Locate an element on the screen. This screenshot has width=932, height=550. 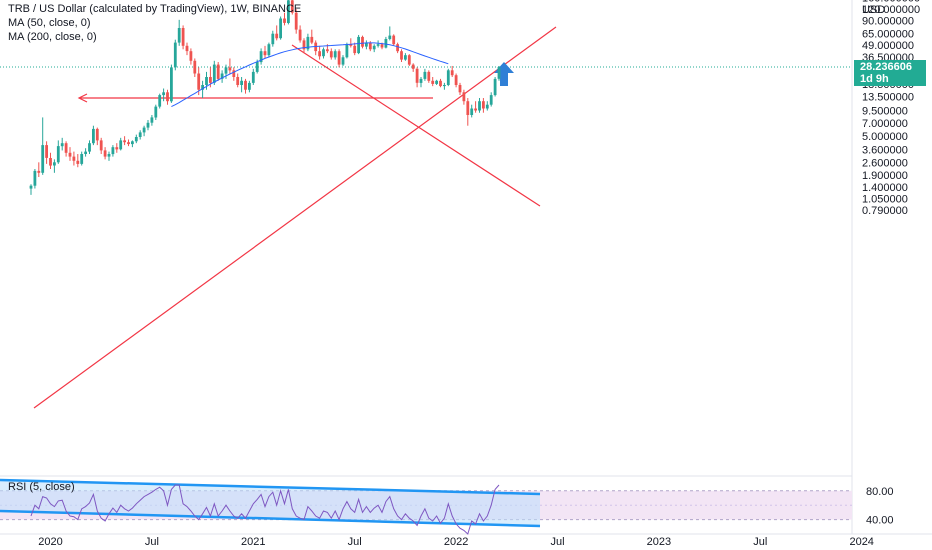
rsi-line is located at coordinates (265, 509).